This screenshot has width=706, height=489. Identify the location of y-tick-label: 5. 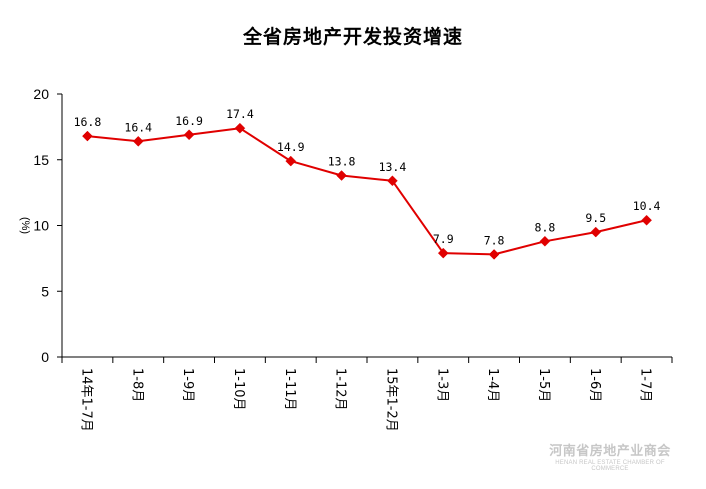
(45, 291).